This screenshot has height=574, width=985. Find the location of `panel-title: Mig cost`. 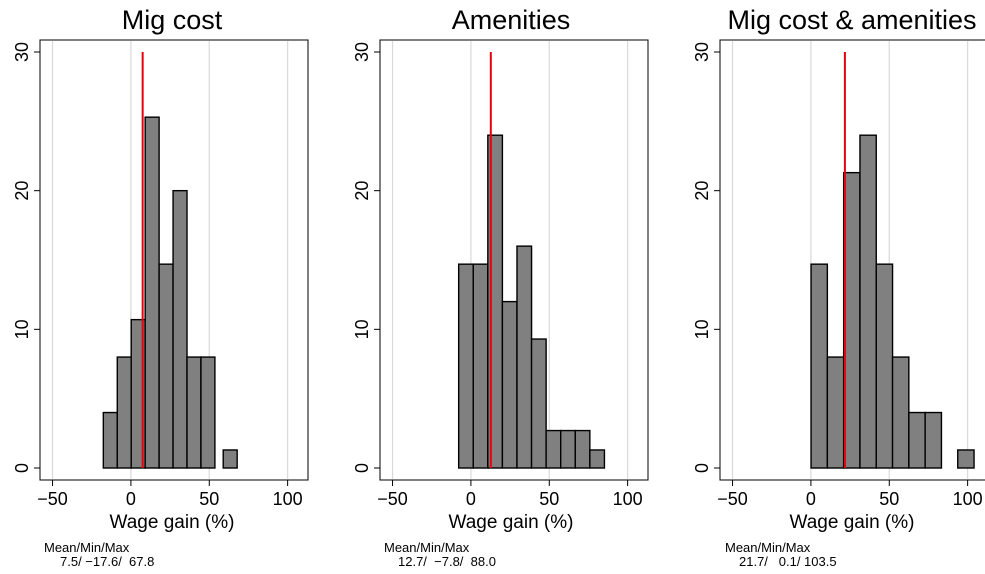

panel-title: Mig cost is located at coordinates (172, 20).